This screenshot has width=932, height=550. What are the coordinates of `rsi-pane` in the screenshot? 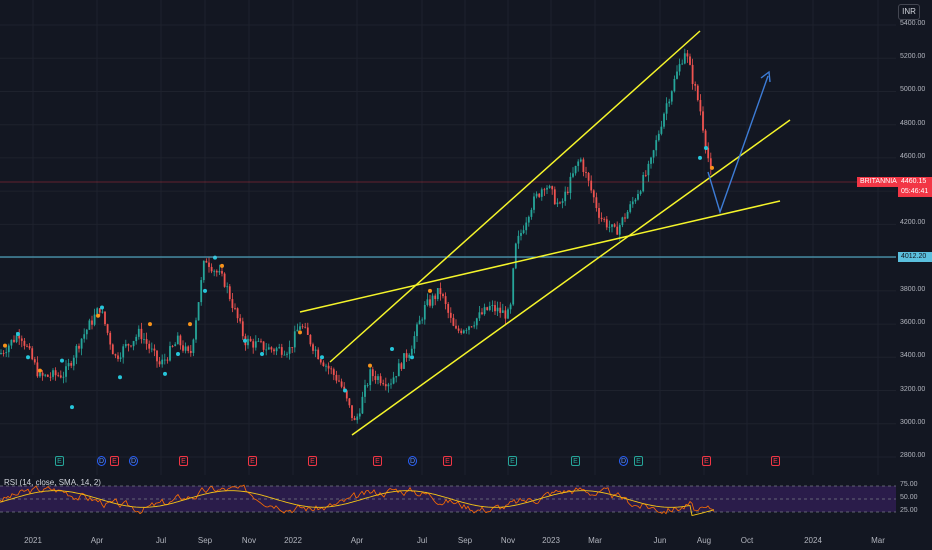 It's located at (466, 502).